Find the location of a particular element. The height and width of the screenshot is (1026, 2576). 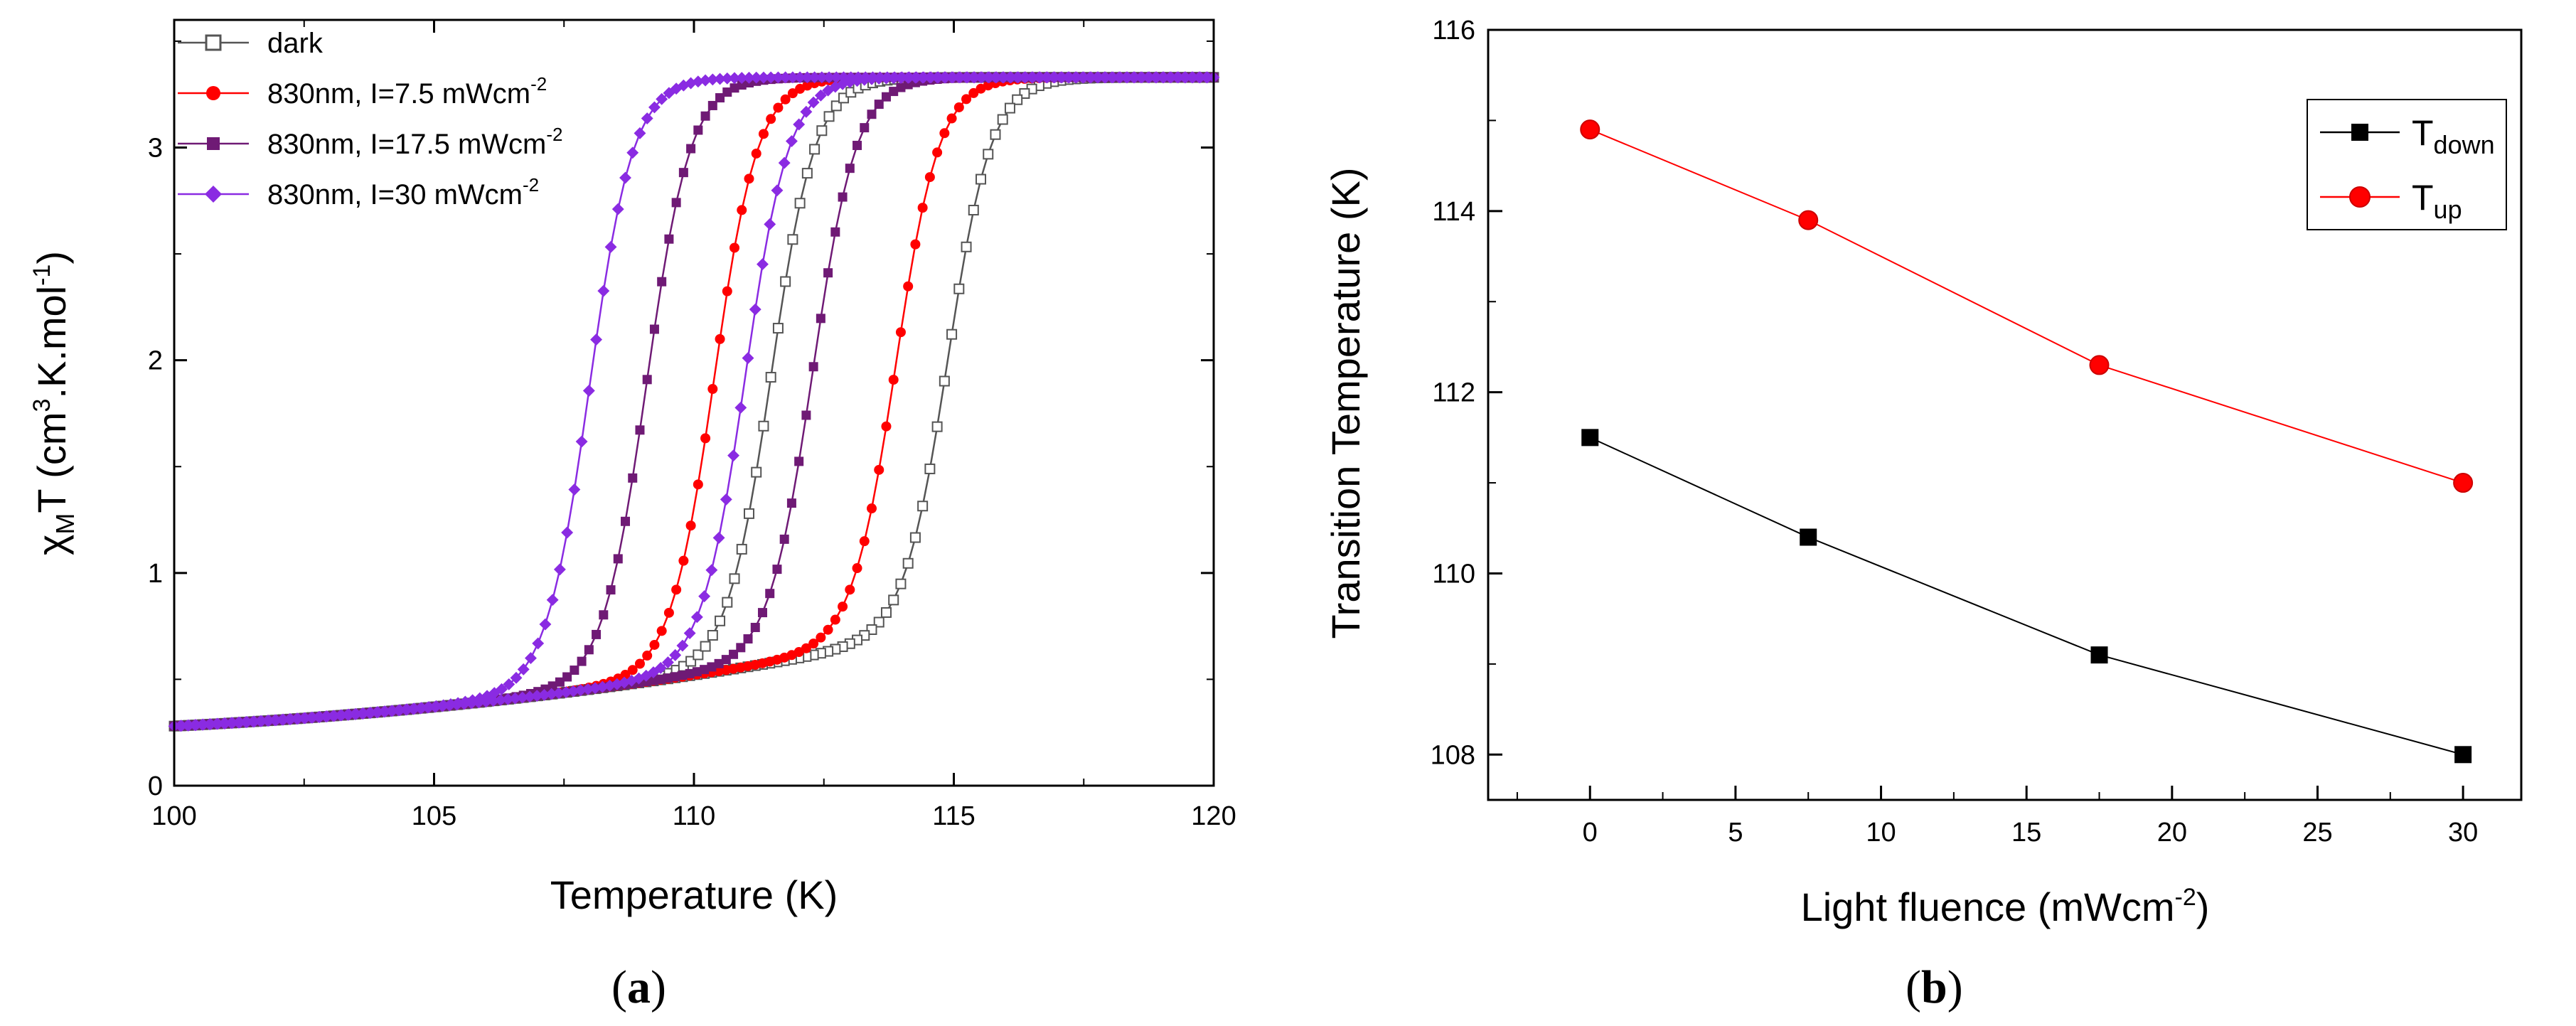

chart-b-legend: Tdown Tup is located at coordinates (2407, 164).